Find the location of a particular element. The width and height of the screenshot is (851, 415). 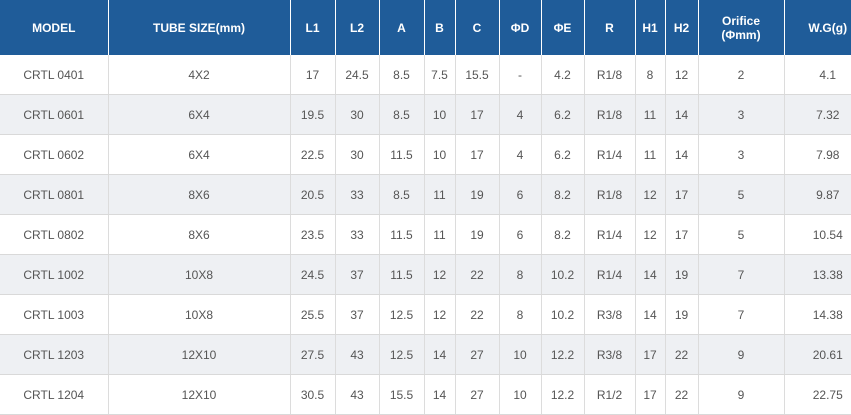

table-cell: 8.2 is located at coordinates (563, 234).